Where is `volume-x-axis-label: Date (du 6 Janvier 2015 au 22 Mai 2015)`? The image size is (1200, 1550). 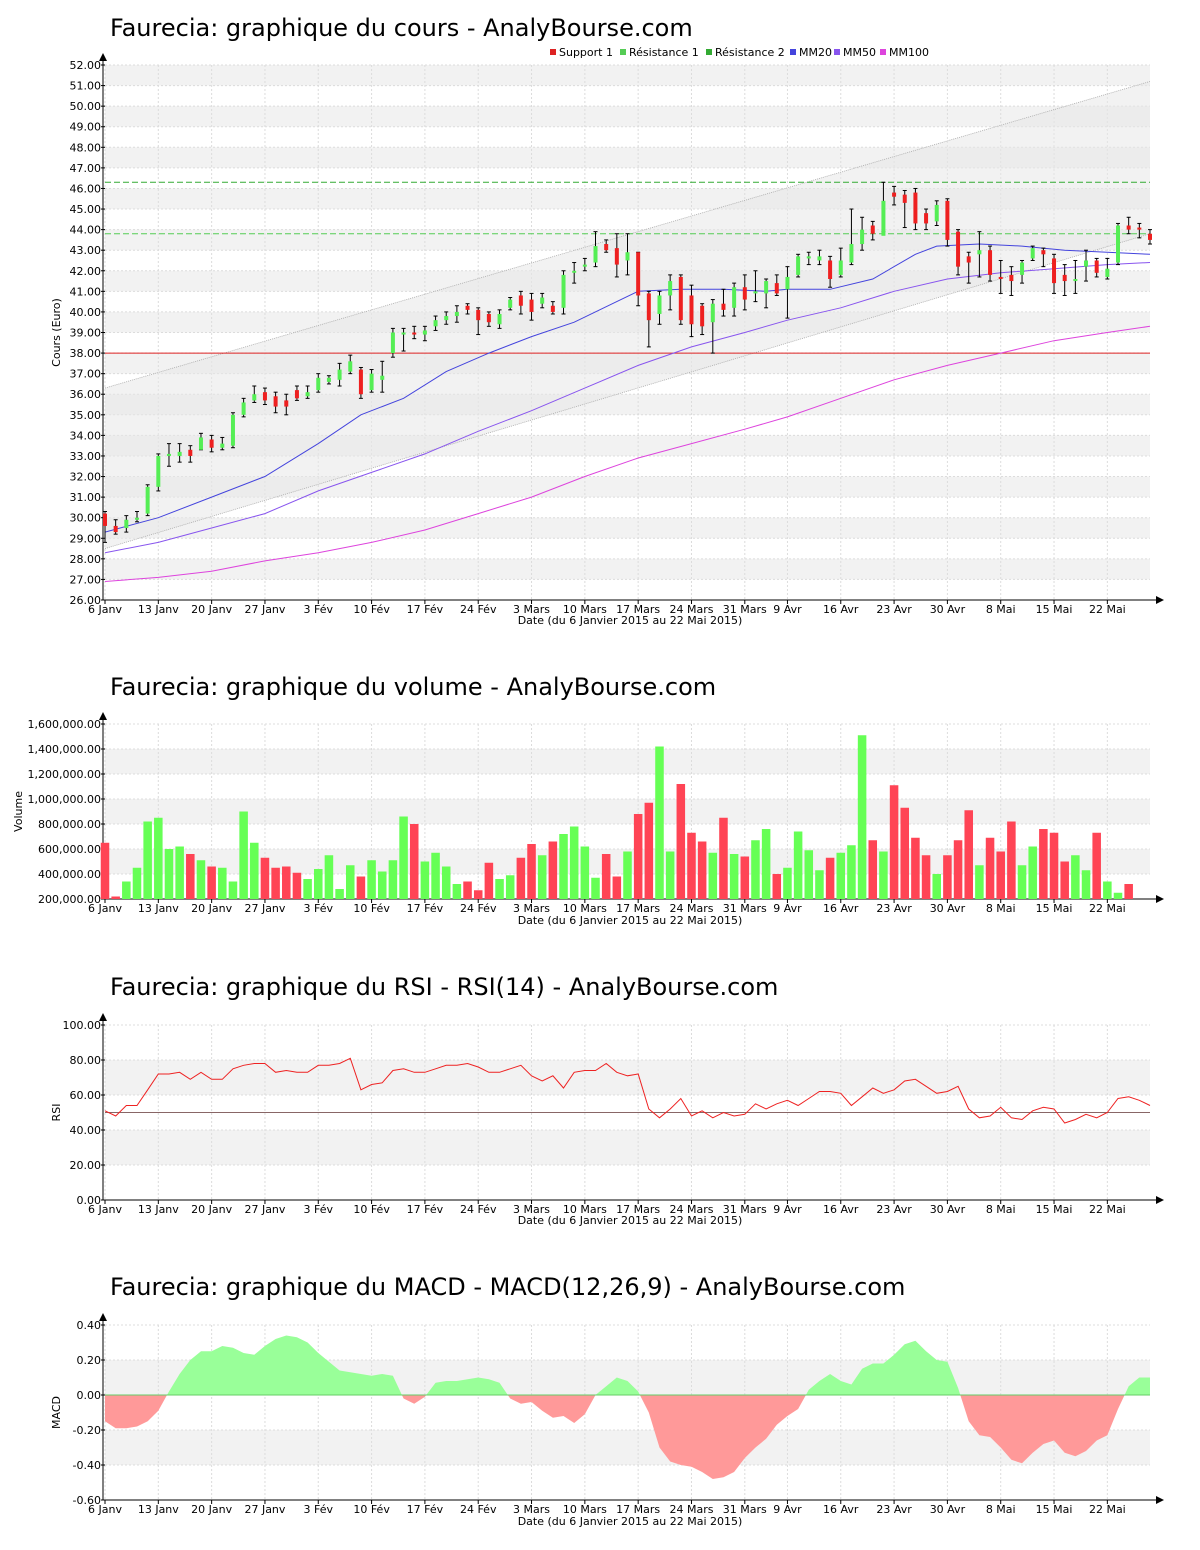
volume-x-axis-label: Date (du 6 Janvier 2015 au 22 Mai 2015) is located at coordinates (630, 920).